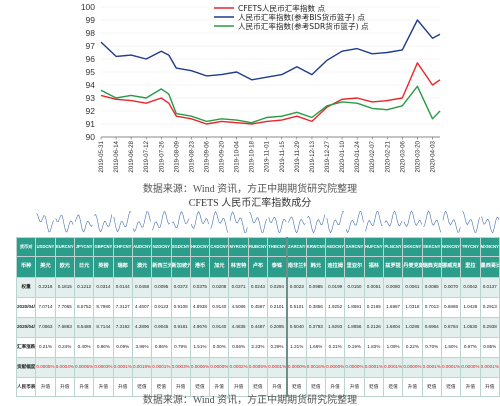  Describe the element at coordinates (238, 367) in the screenshot. I see `table-cell: 0.0002%` at that location.